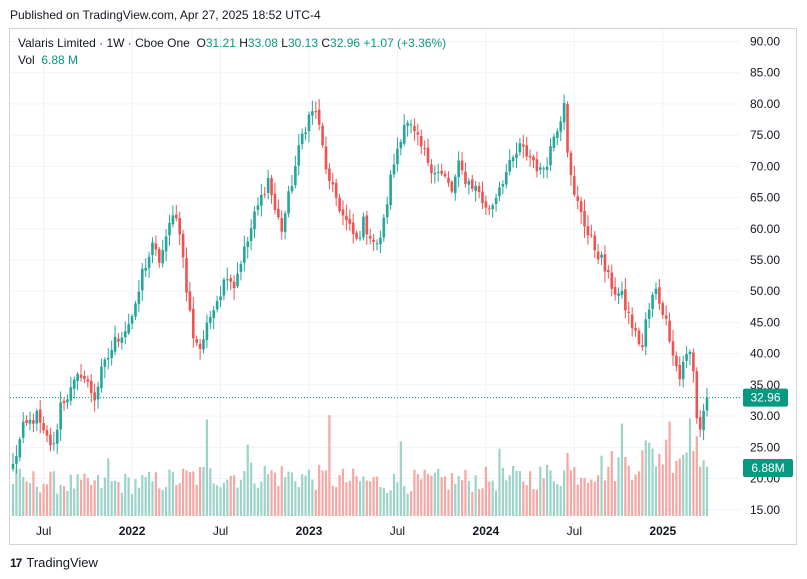 The image size is (807, 579). What do you see at coordinates (132, 531) in the screenshot?
I see `x-tick-label: 2022` at bounding box center [132, 531].